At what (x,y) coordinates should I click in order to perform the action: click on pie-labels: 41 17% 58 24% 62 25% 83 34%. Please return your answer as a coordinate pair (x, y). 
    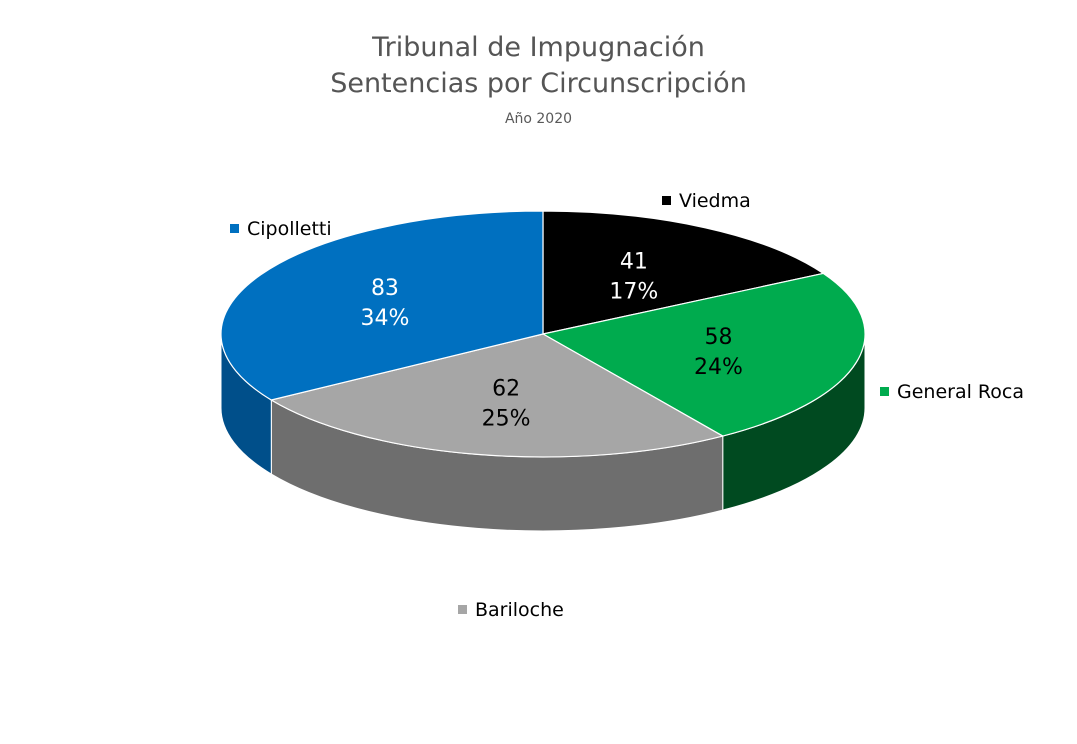
    Looking at the image, I should click on (551, 340).